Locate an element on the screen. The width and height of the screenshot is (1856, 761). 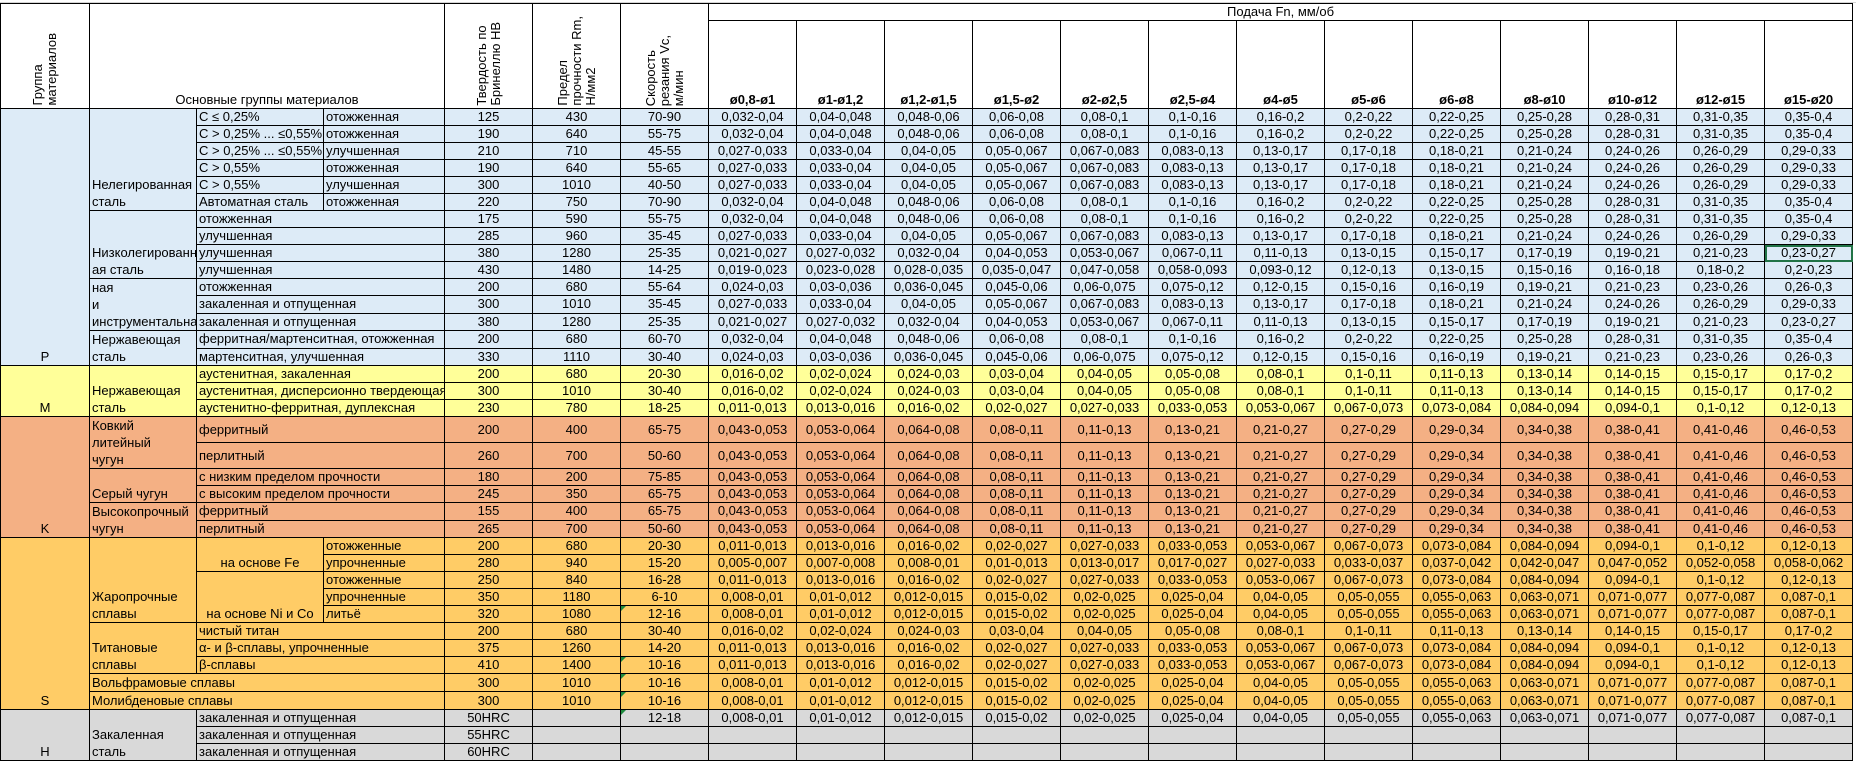
feed-value: 0,015-0,02 is located at coordinates (1017, 597).